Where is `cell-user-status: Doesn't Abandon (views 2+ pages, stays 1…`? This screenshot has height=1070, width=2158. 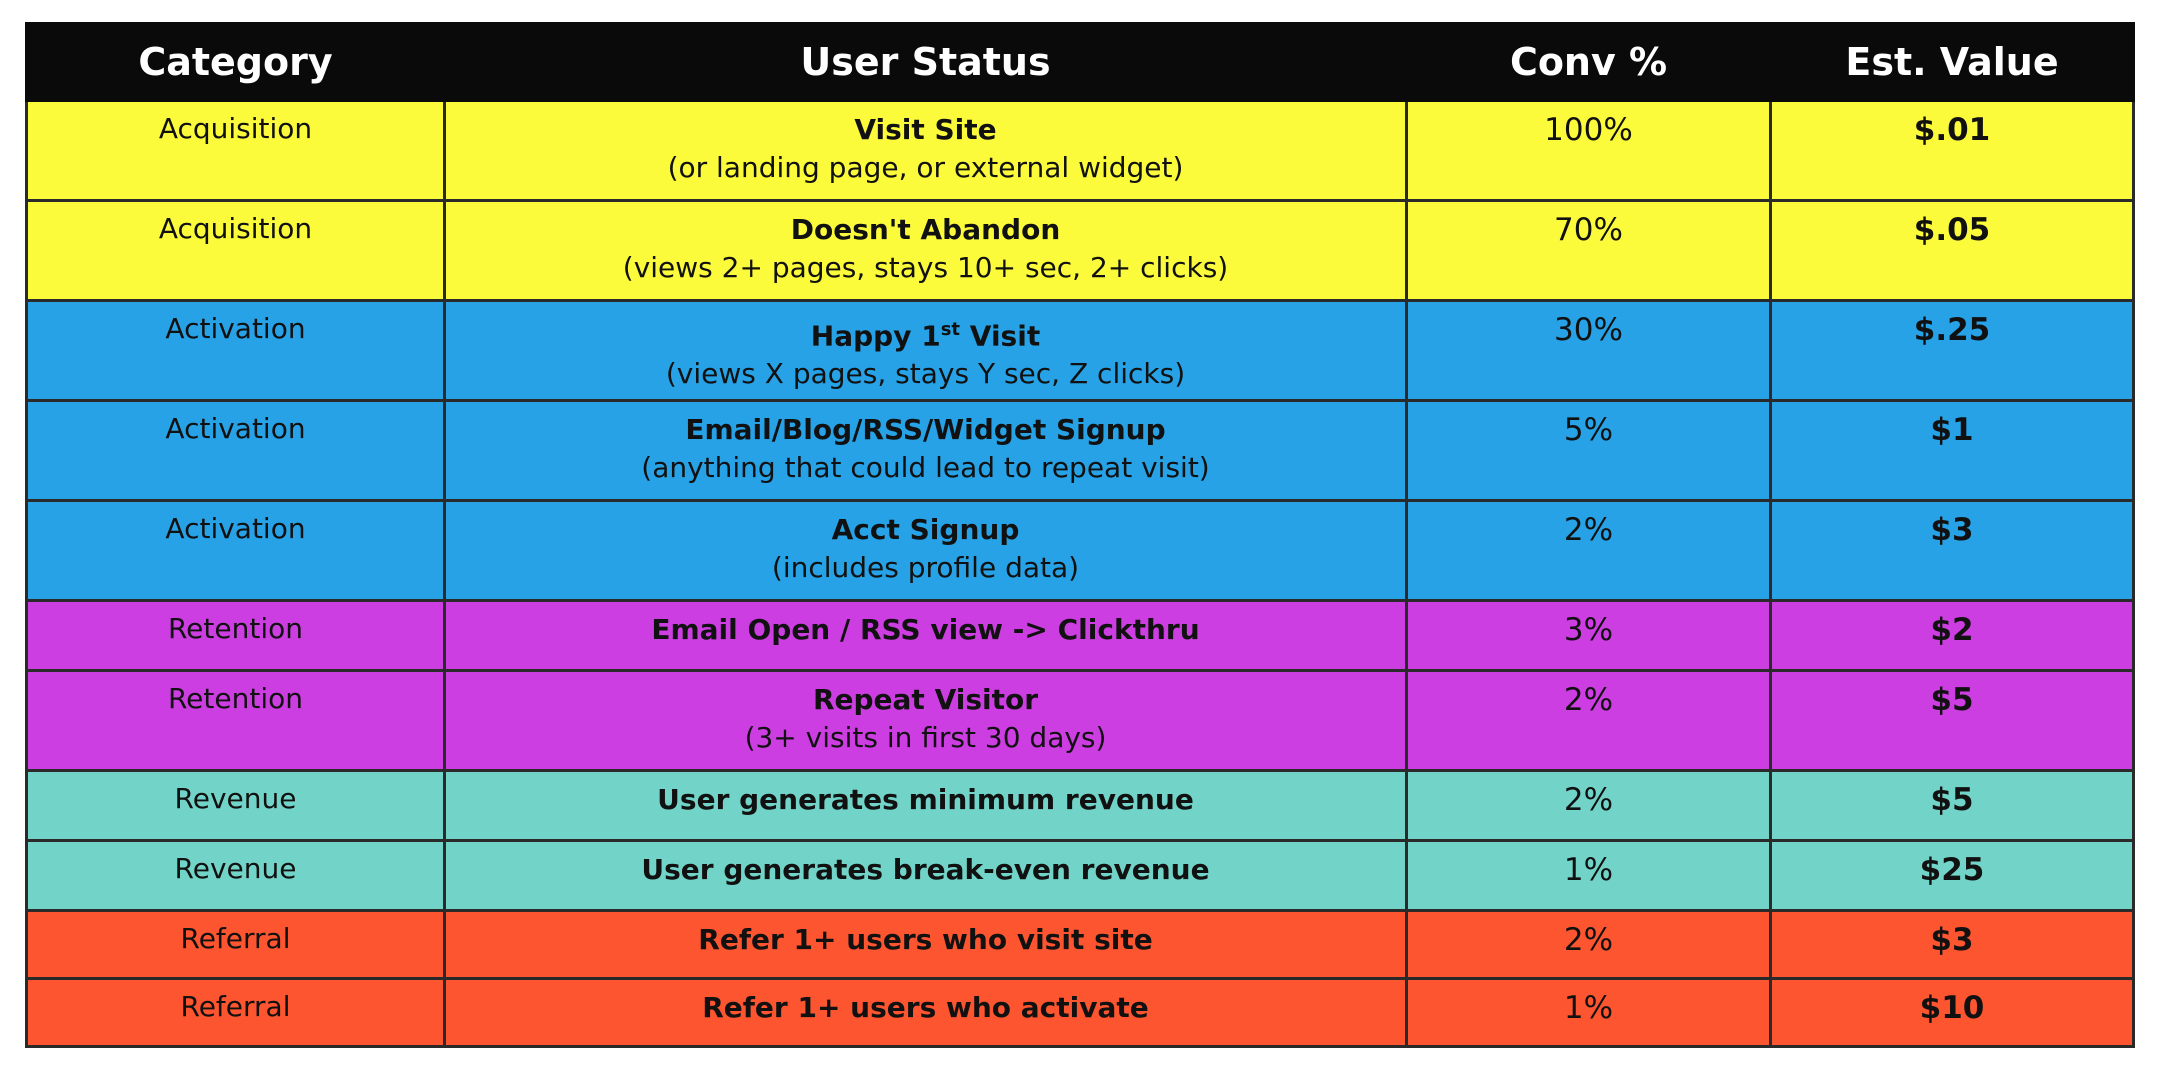 cell-user-status: Doesn't Abandon (views 2+ pages, stays 1… is located at coordinates (925, 250).